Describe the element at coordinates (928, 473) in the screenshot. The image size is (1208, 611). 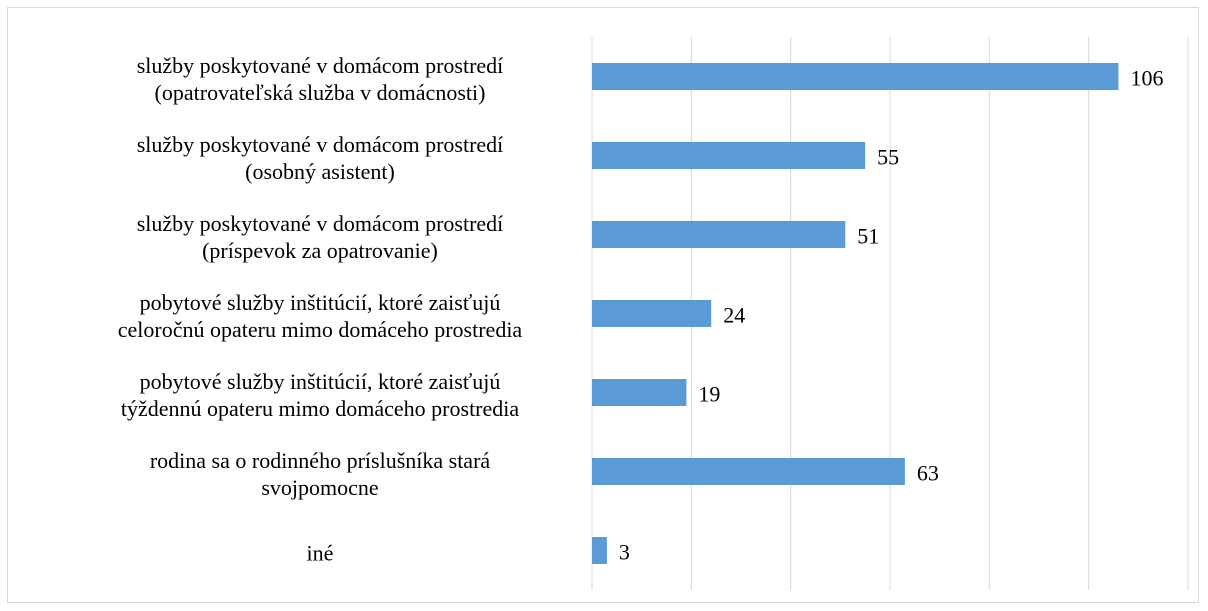
I see `value-label: 63` at that location.